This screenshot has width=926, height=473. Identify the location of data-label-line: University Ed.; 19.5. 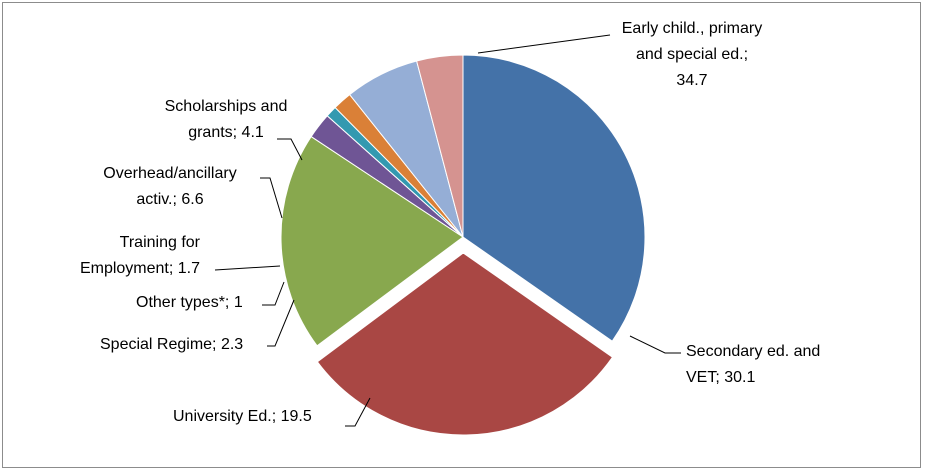
(242, 416).